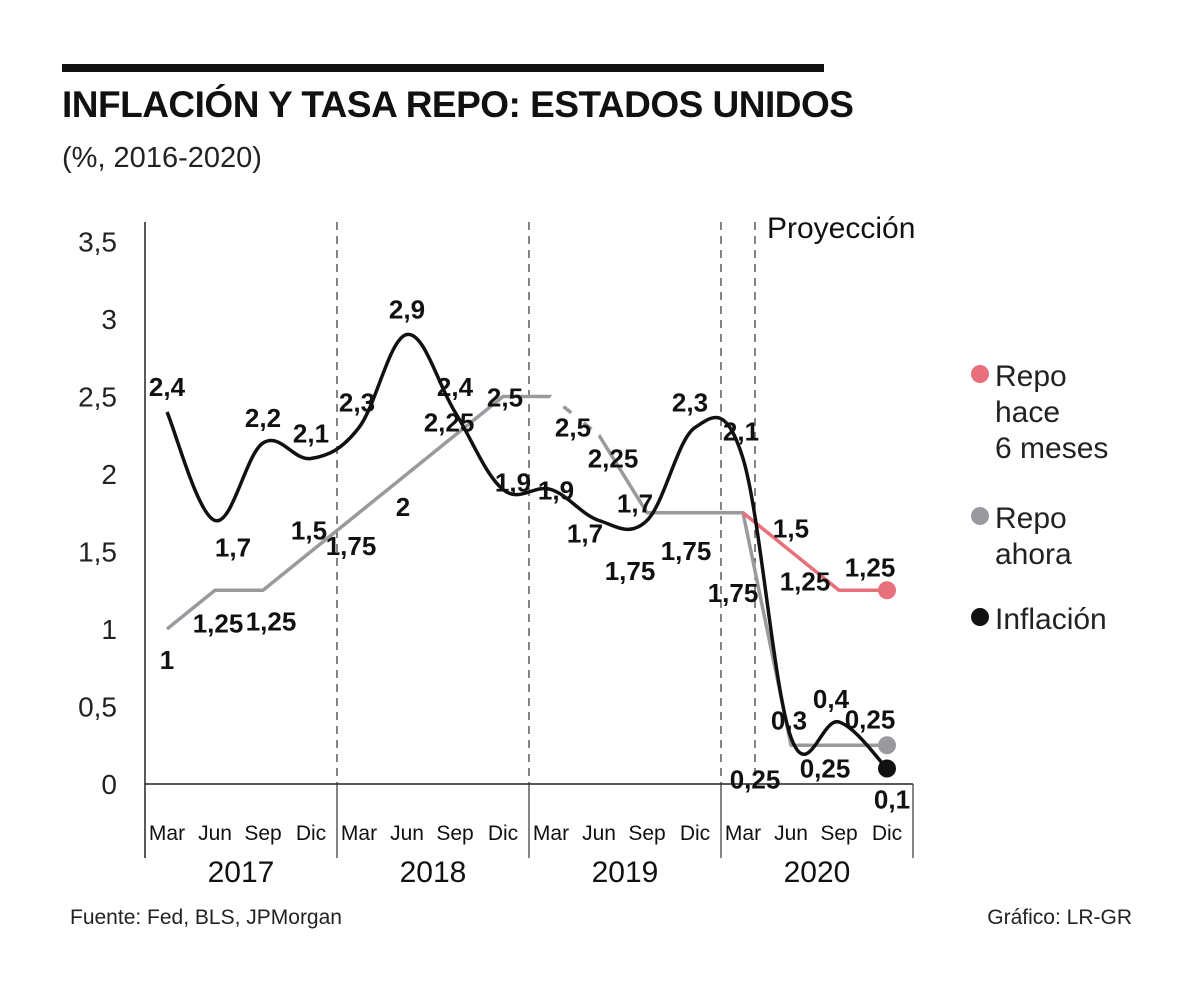  I want to click on year-label: 2018, so click(433, 872).